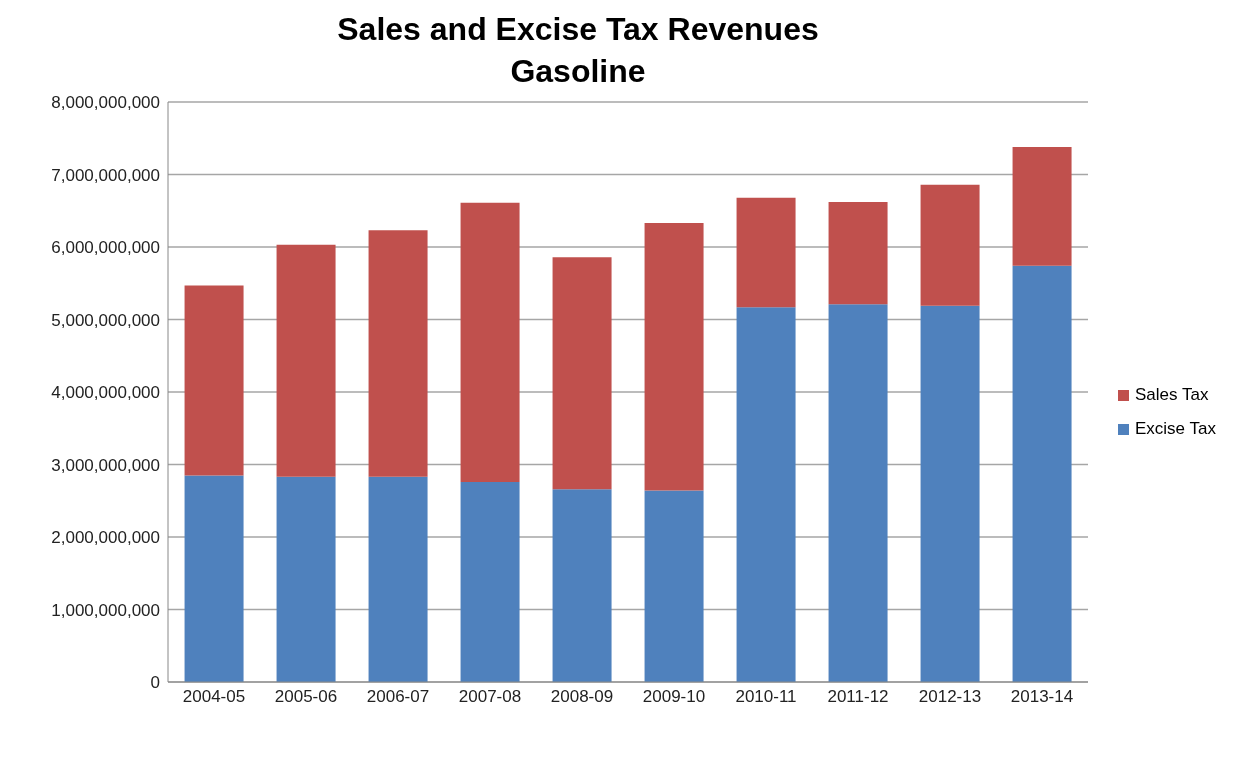 This screenshot has width=1258, height=781. What do you see at coordinates (858, 697) in the screenshot?
I see `x-tick-label: 2011-12` at bounding box center [858, 697].